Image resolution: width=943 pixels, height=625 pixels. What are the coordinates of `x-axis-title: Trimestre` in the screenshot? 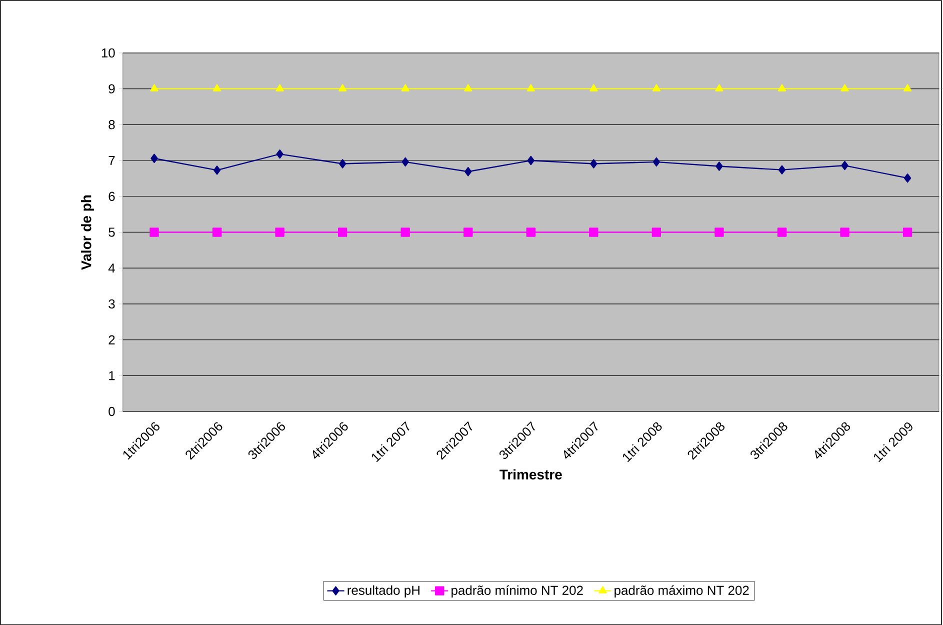 It's located at (531, 474).